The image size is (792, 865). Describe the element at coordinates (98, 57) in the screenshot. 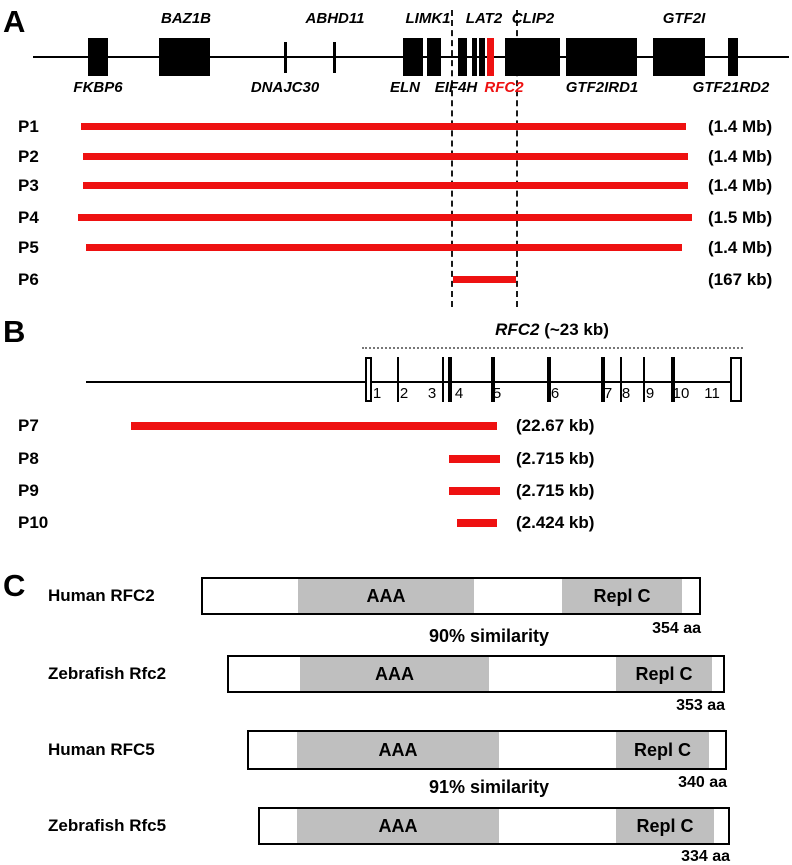

I see `gene-box-fkbp6` at that location.